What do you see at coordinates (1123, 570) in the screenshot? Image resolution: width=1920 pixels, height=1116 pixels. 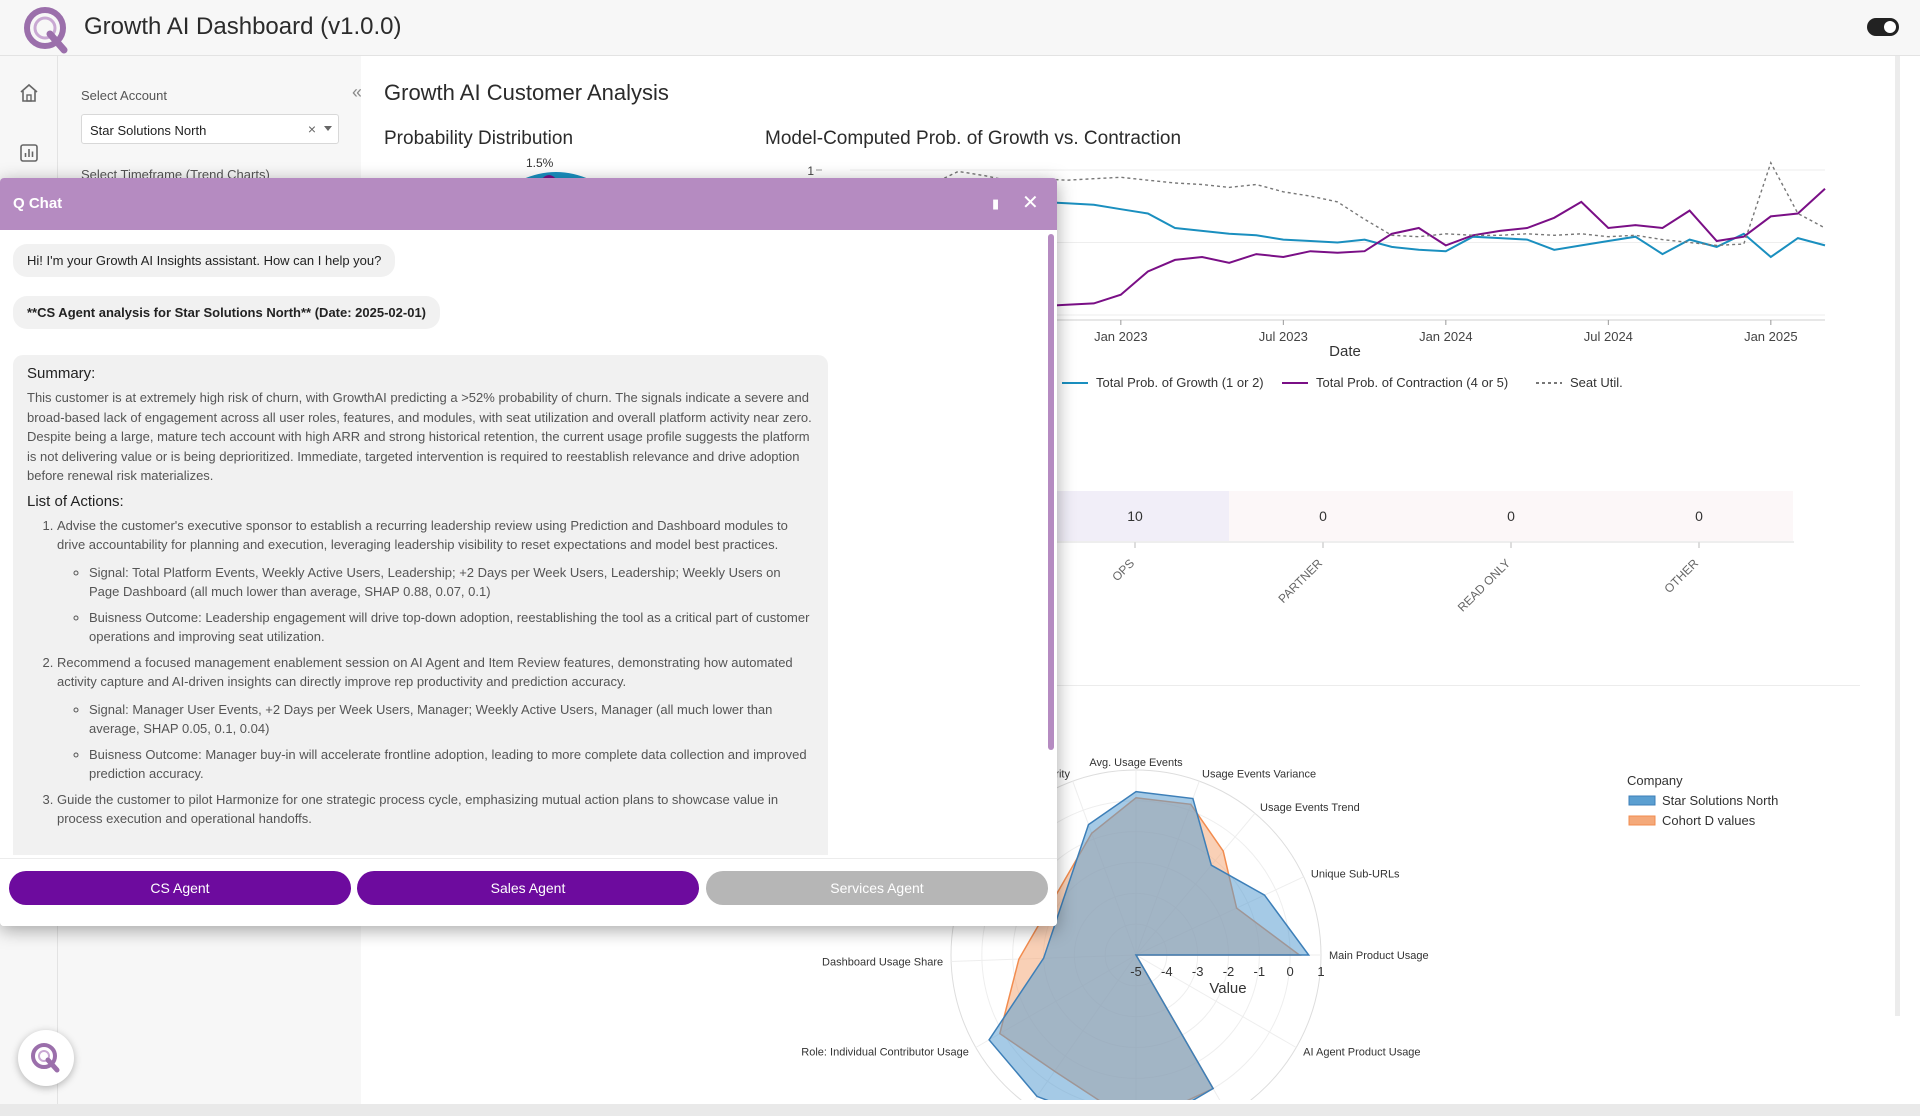 I see `role-category-label: OPS` at bounding box center [1123, 570].